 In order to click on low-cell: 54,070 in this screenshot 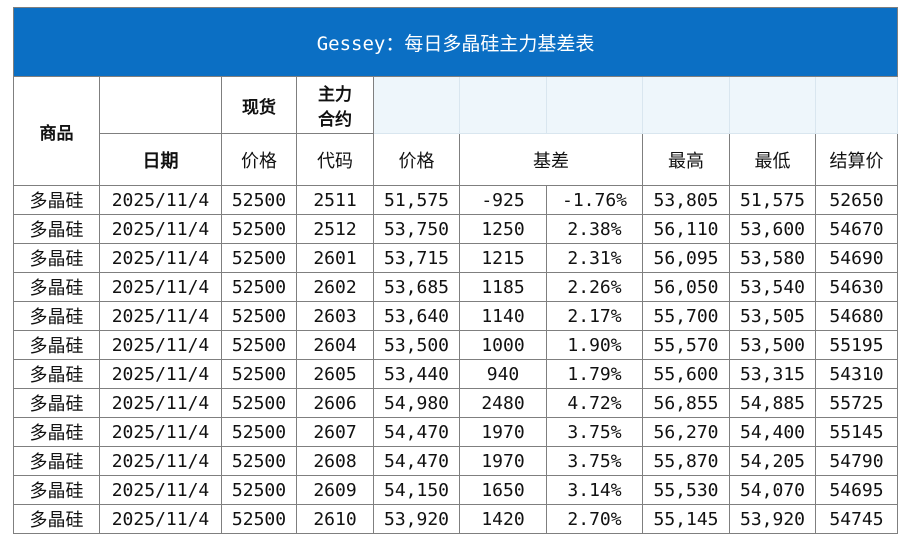, I will do `click(772, 490)`.